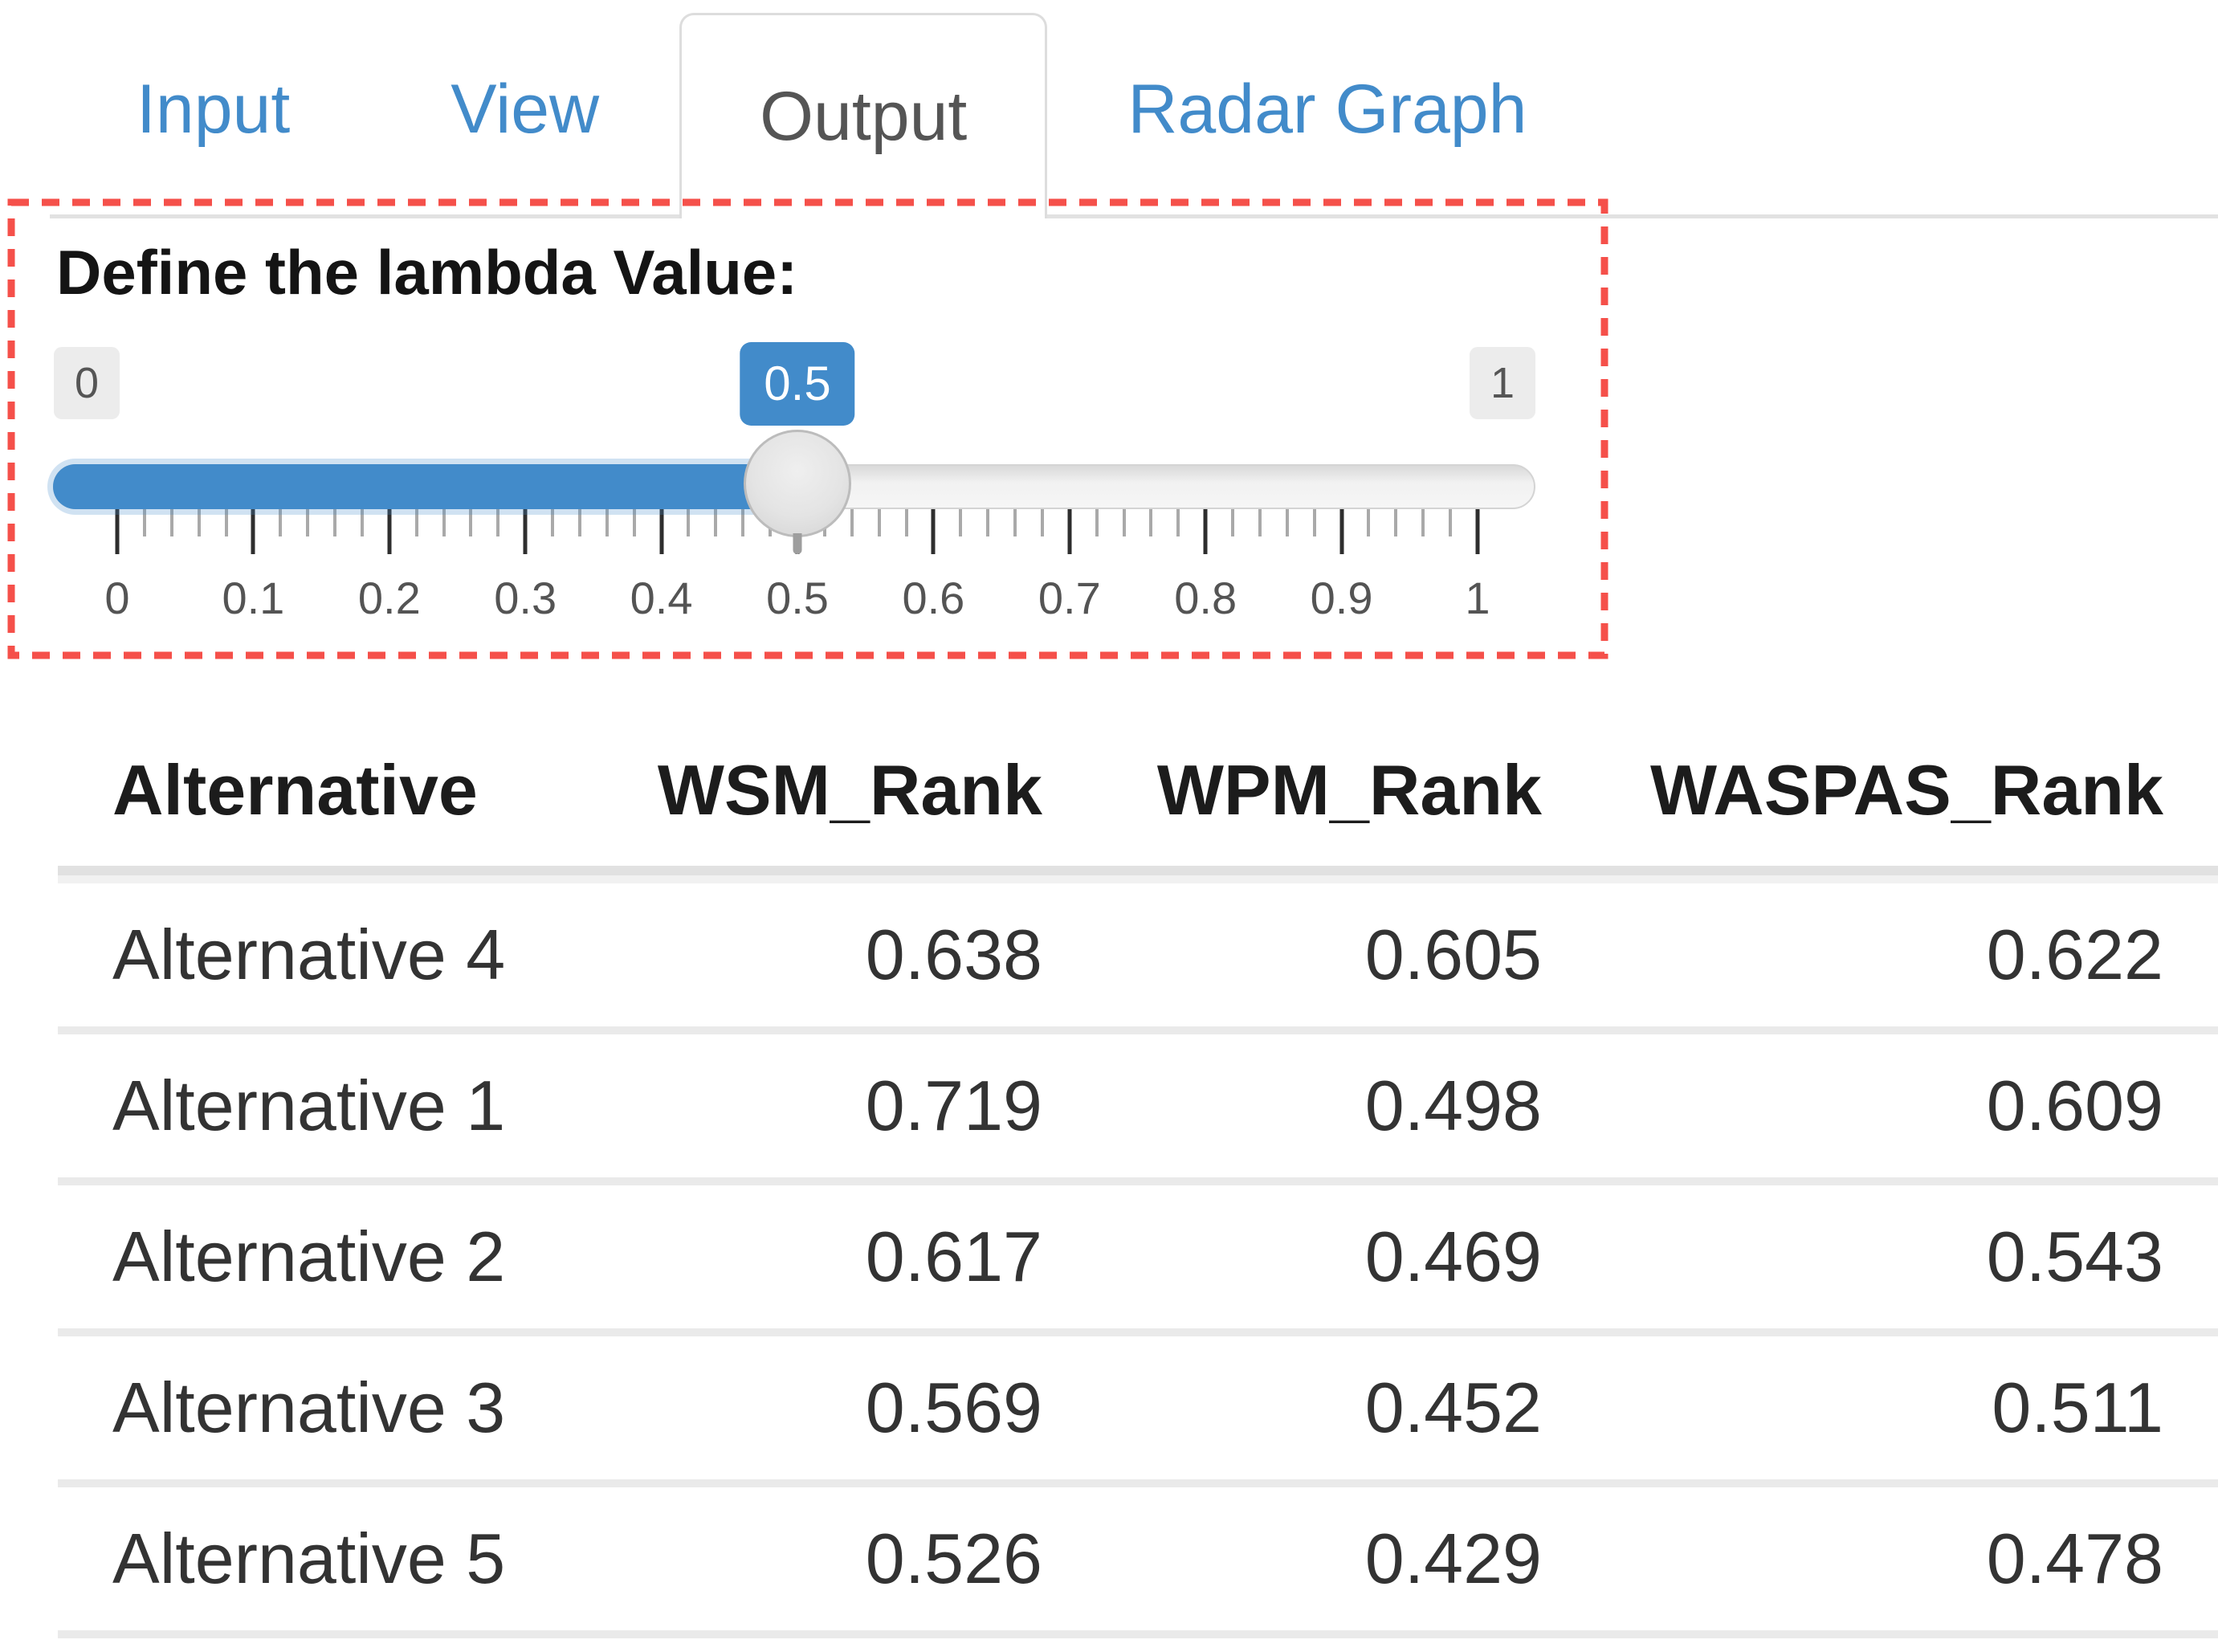 The image size is (2218, 1652). What do you see at coordinates (953, 1256) in the screenshot?
I see `cell-wsm-rank: 0.617` at bounding box center [953, 1256].